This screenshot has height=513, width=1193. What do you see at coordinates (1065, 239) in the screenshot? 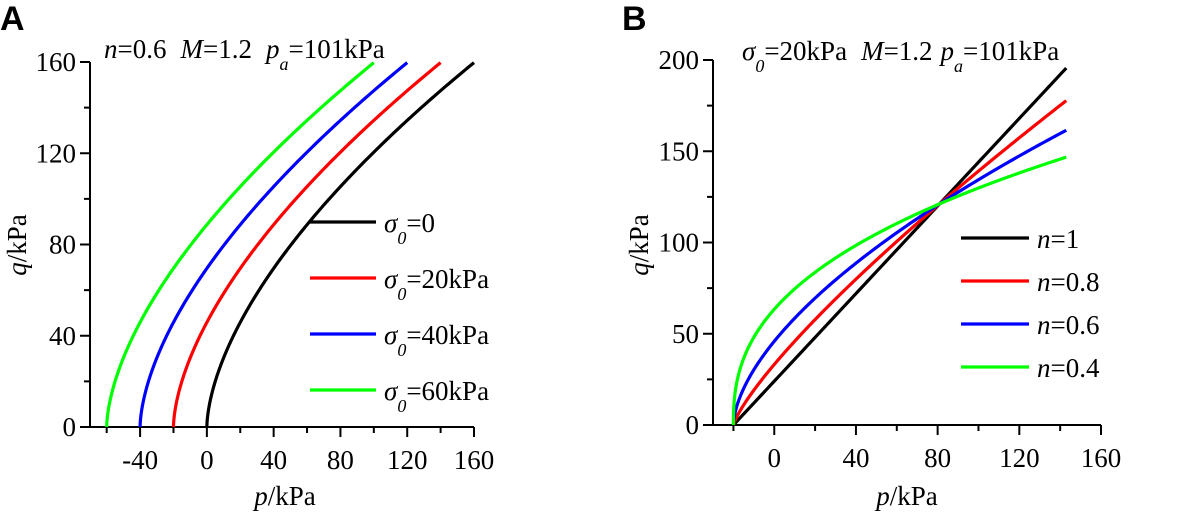
I see `legend-value: =1` at bounding box center [1065, 239].